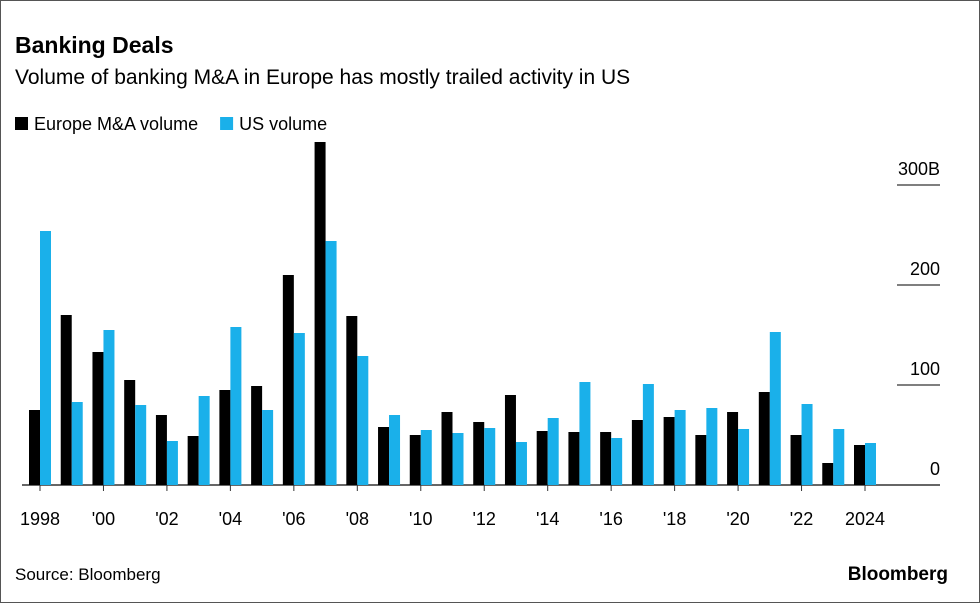  Describe the element at coordinates (357, 519) in the screenshot. I see `x-tick-label: '08` at that location.